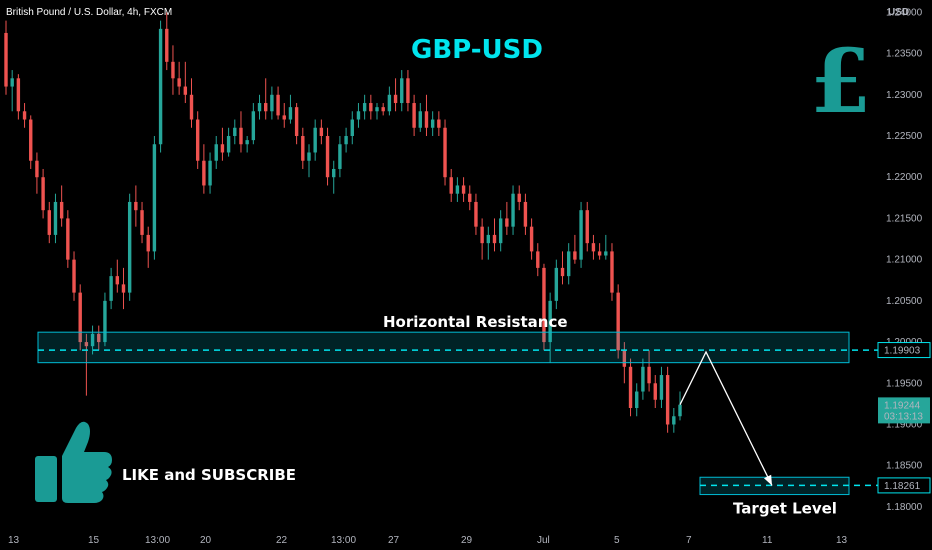  I want to click on promo-text: LIKE and SUBSCRIBE, so click(209, 475).